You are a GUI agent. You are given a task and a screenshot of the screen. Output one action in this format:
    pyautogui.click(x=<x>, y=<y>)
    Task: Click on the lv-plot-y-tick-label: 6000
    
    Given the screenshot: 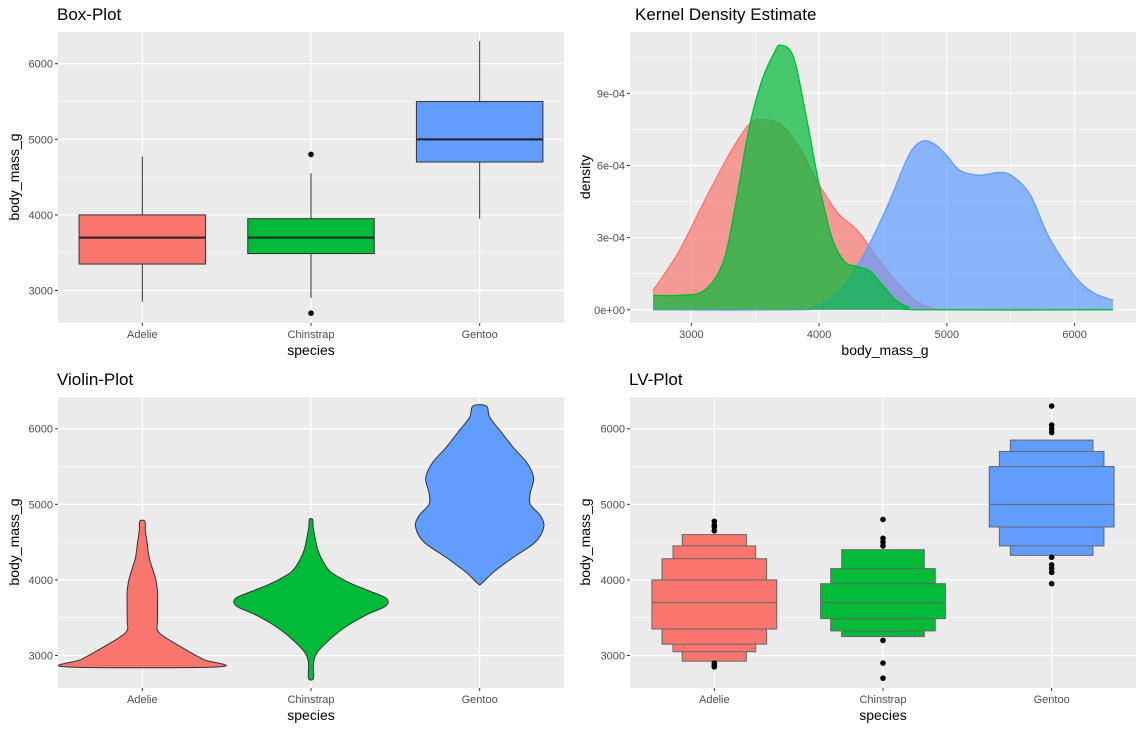 What is the action you would take?
    pyautogui.click(x=613, y=430)
    